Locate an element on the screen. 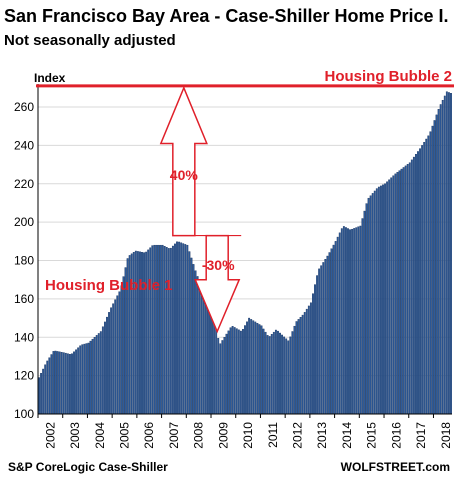 Image resolution: width=460 pixels, height=481 pixels. x-tick-label: 2004 is located at coordinates (100, 435).